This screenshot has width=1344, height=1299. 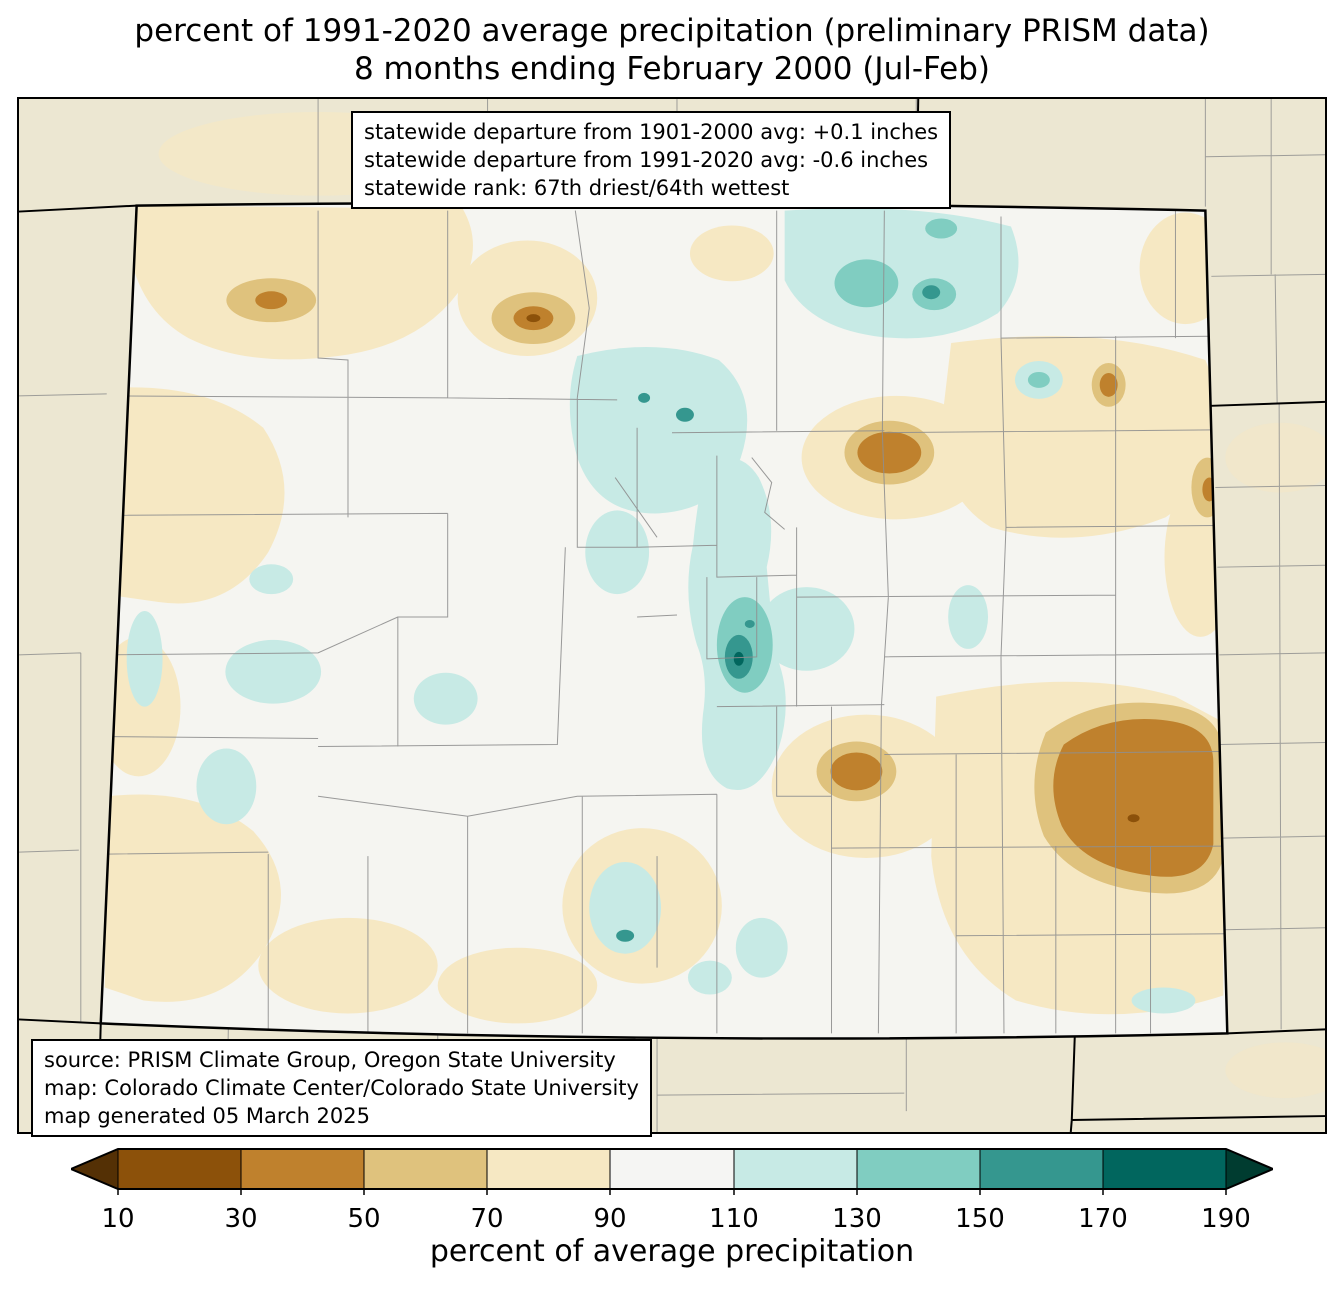 I want to click on colorbar-over-arrow, so click(x=1250, y=1169).